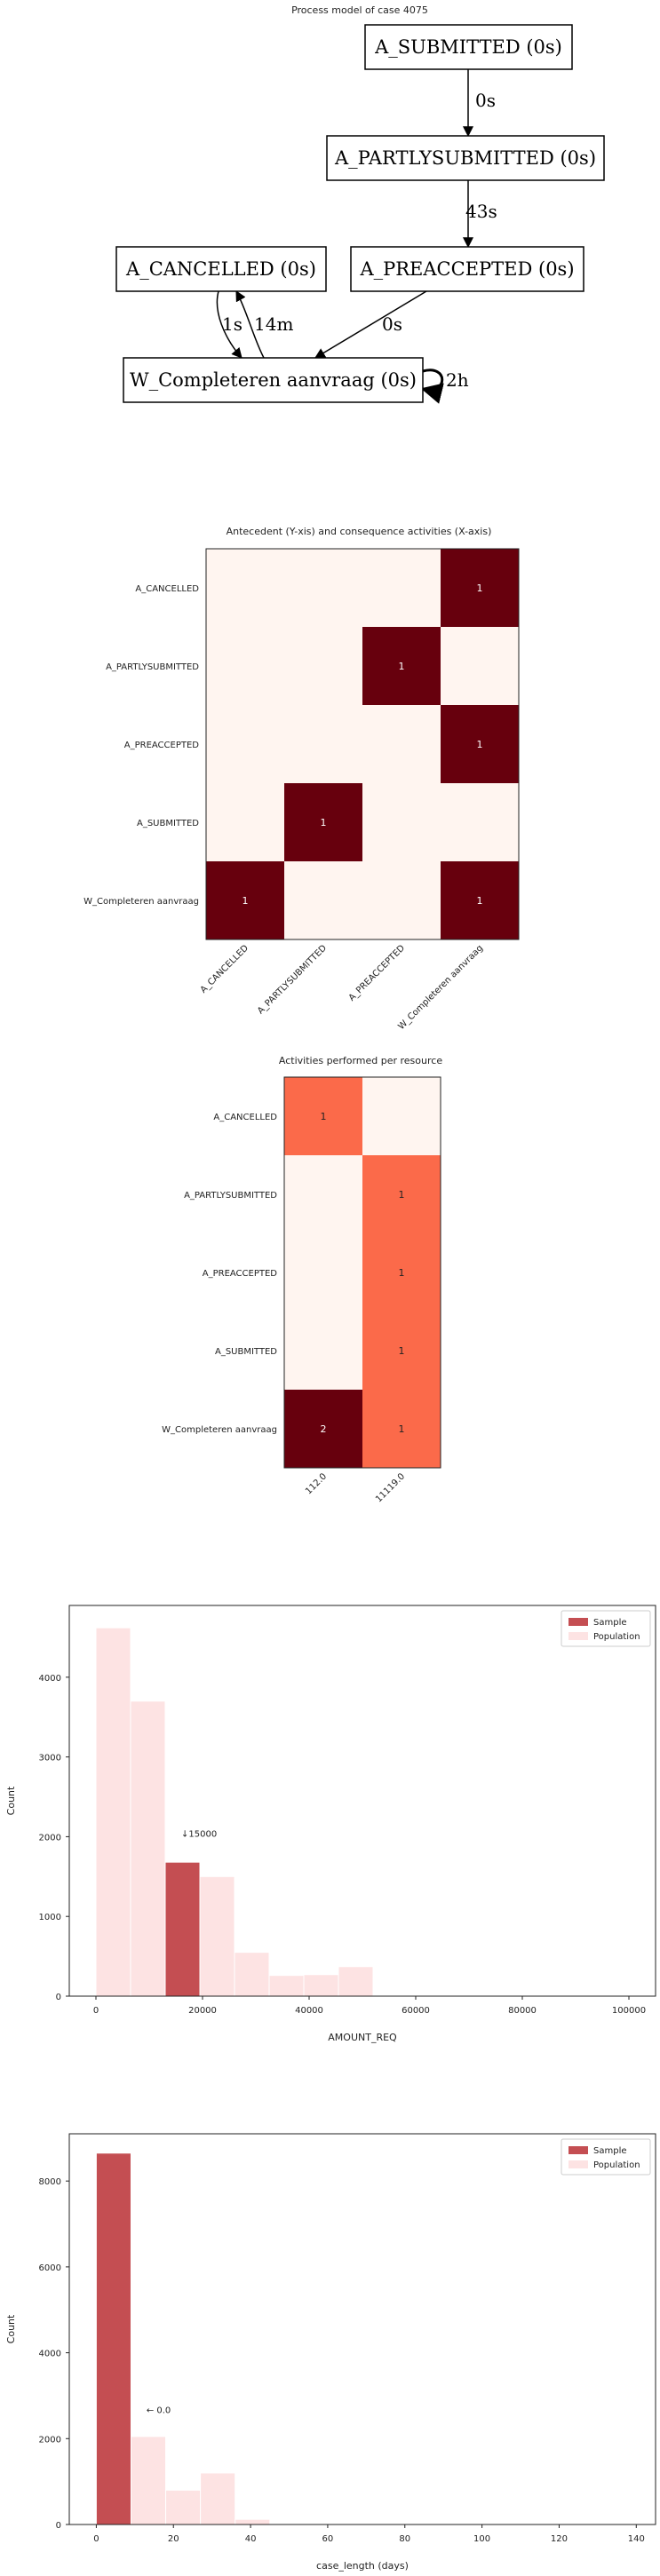 This screenshot has width=660, height=2576. What do you see at coordinates (481, 212) in the screenshot?
I see `edge-label-part-pre: 43s` at bounding box center [481, 212].